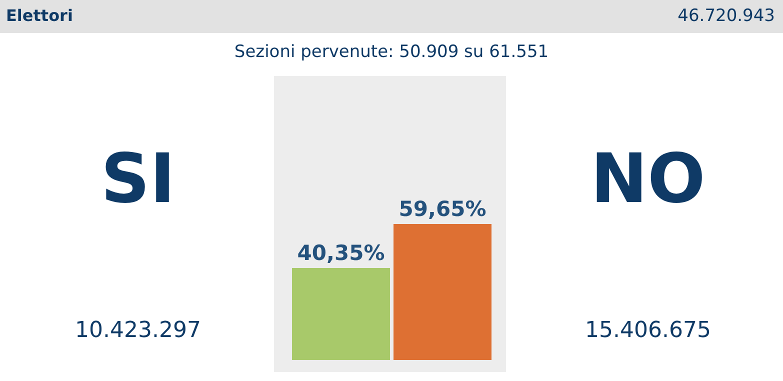 The height and width of the screenshot is (381, 783). I want to click on chart-subtitle: Sezioni pervenute: 50.909 su 61.551, so click(391, 52).